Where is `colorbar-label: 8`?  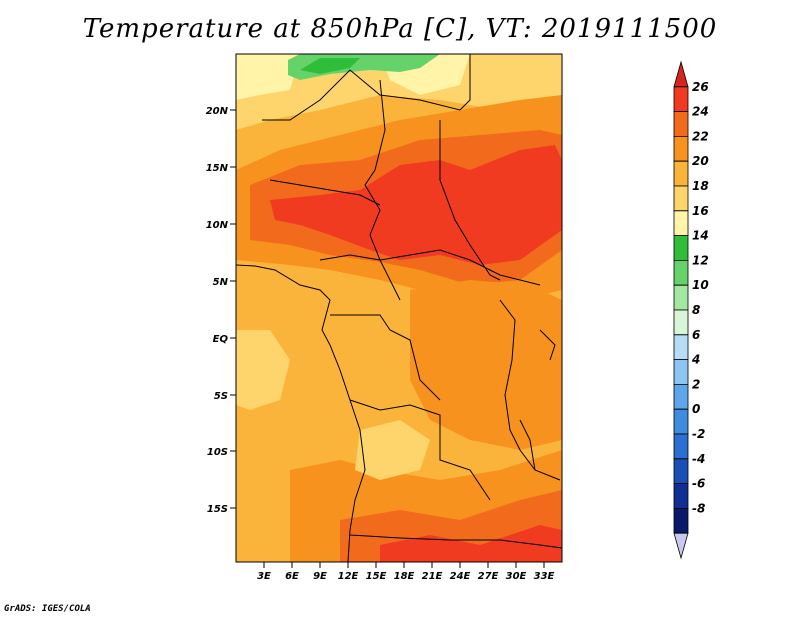
colorbar-label: 8 is located at coordinates (696, 310).